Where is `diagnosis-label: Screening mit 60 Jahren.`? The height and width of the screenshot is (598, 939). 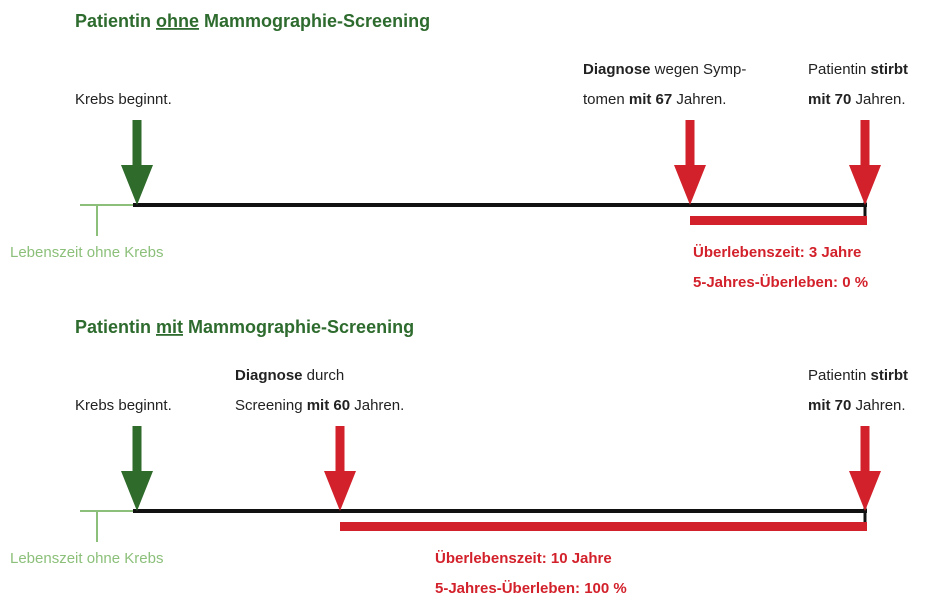
diagnosis-label: Screening mit 60 Jahren. is located at coordinates (319, 405).